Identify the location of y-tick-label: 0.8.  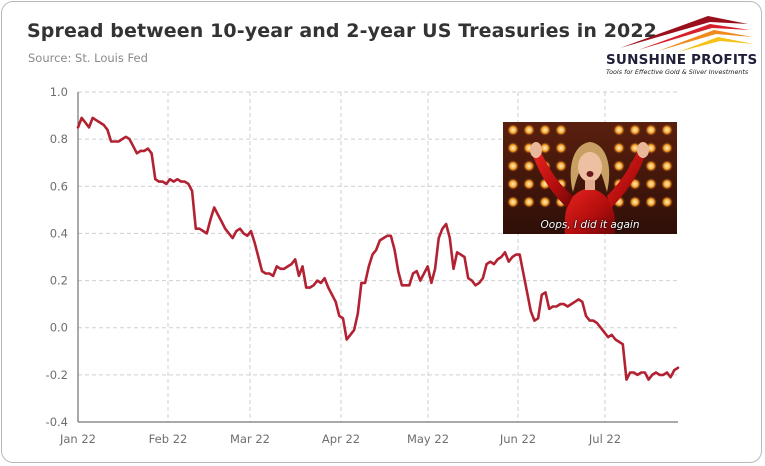
(59, 139).